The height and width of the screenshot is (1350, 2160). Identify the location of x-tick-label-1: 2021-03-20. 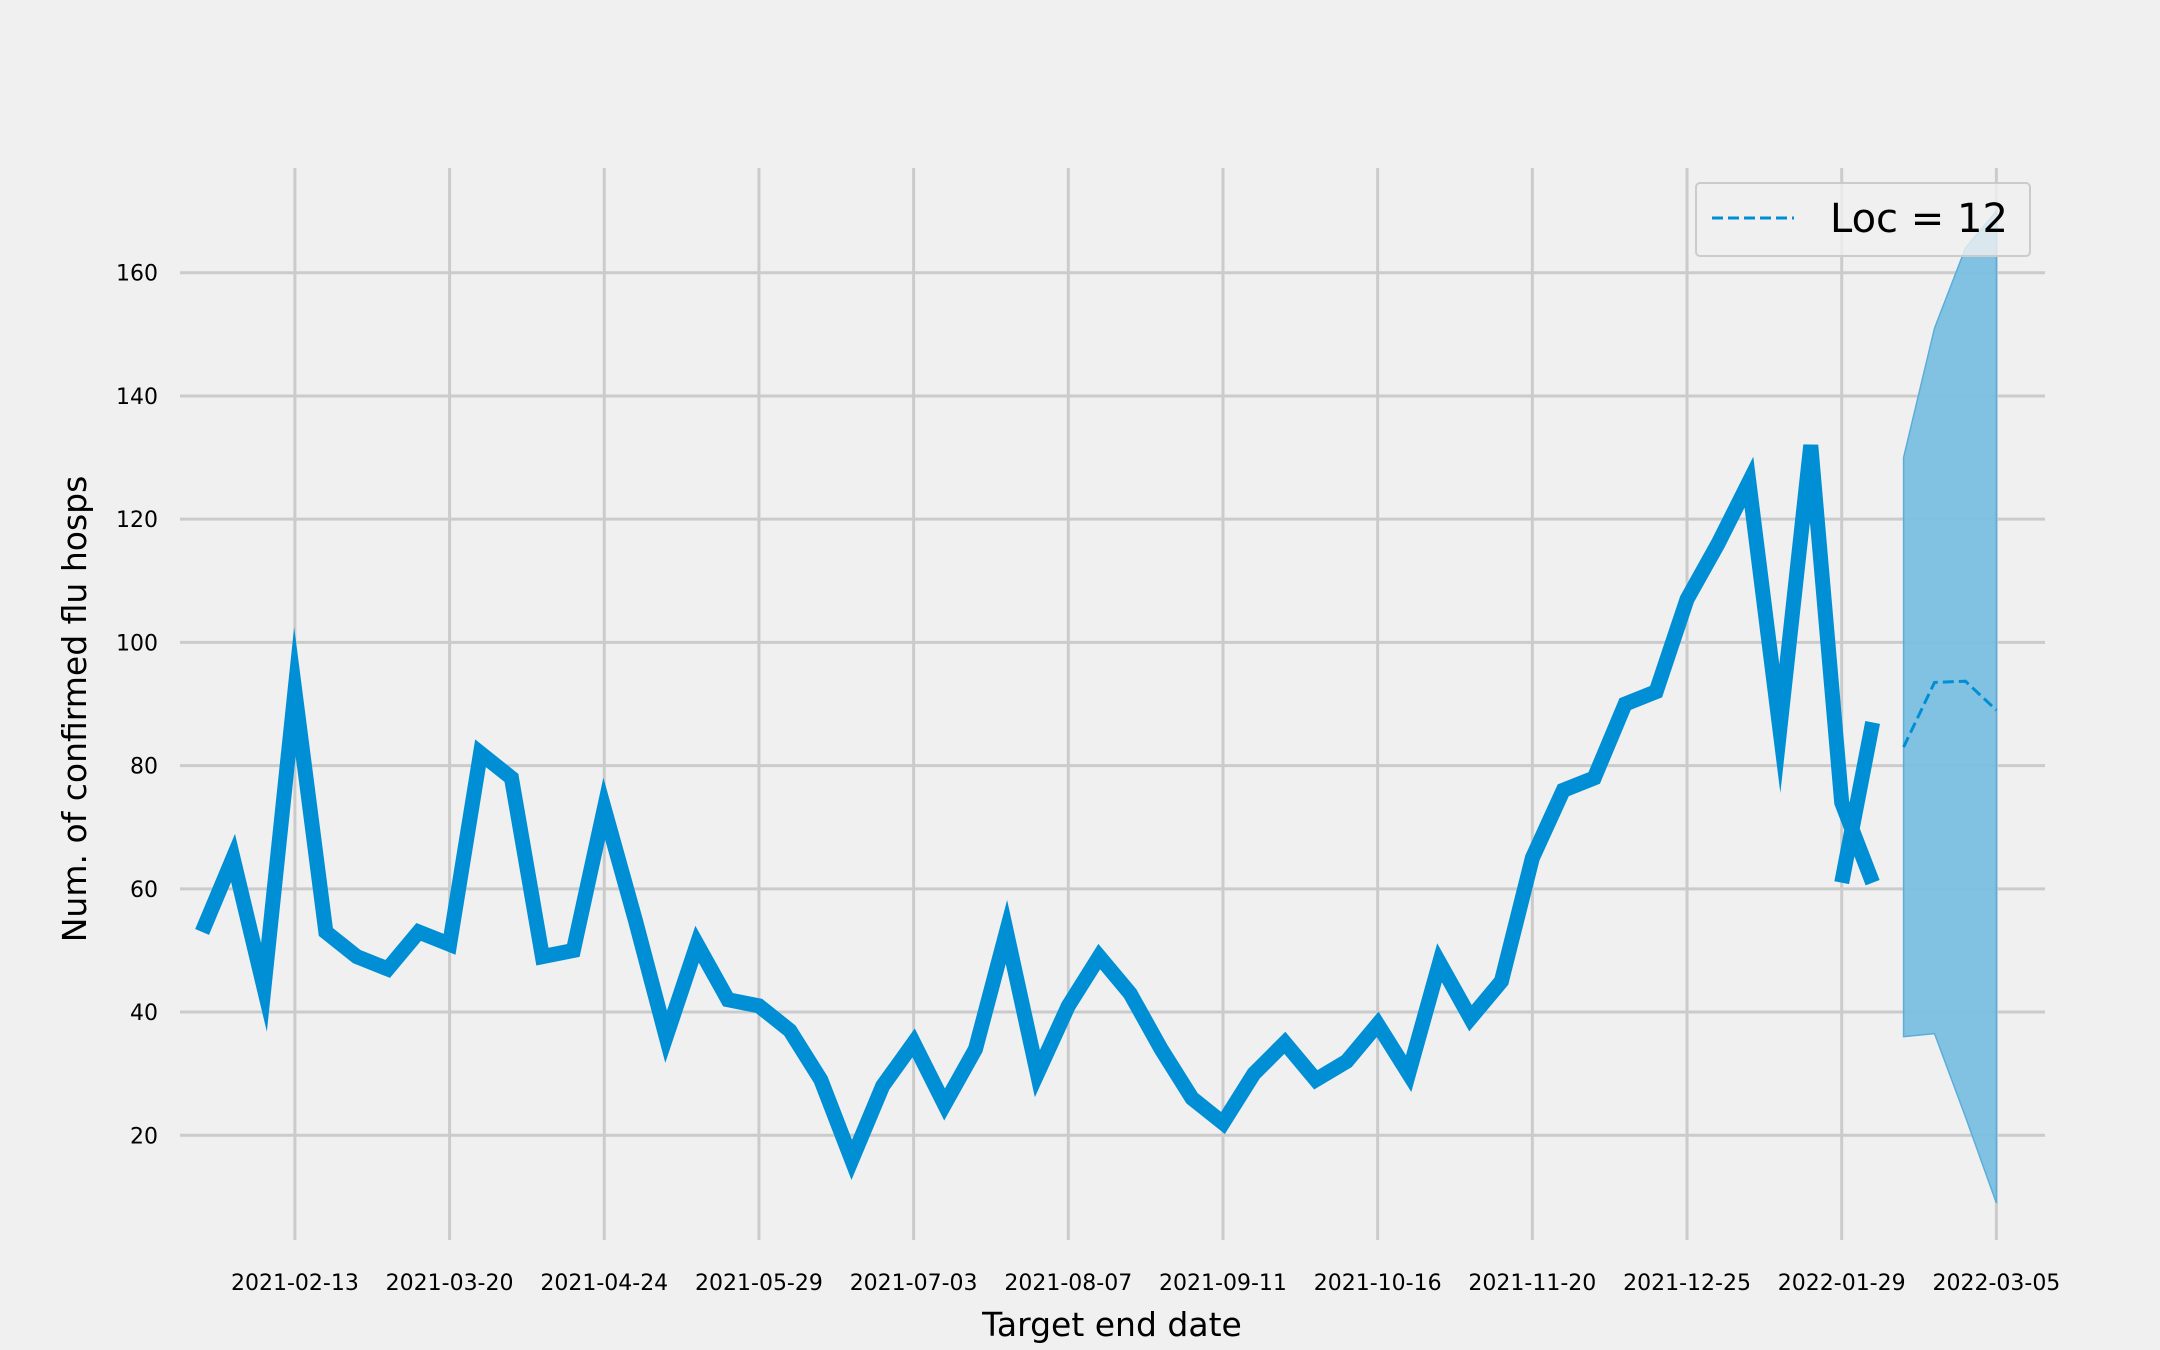
(450, 1283).